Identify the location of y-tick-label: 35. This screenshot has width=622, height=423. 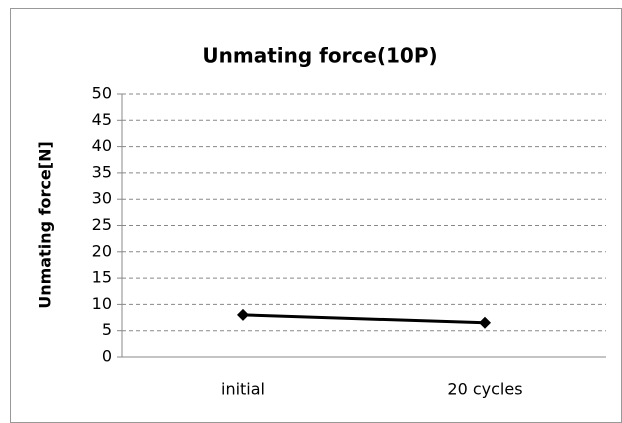
(102, 171).